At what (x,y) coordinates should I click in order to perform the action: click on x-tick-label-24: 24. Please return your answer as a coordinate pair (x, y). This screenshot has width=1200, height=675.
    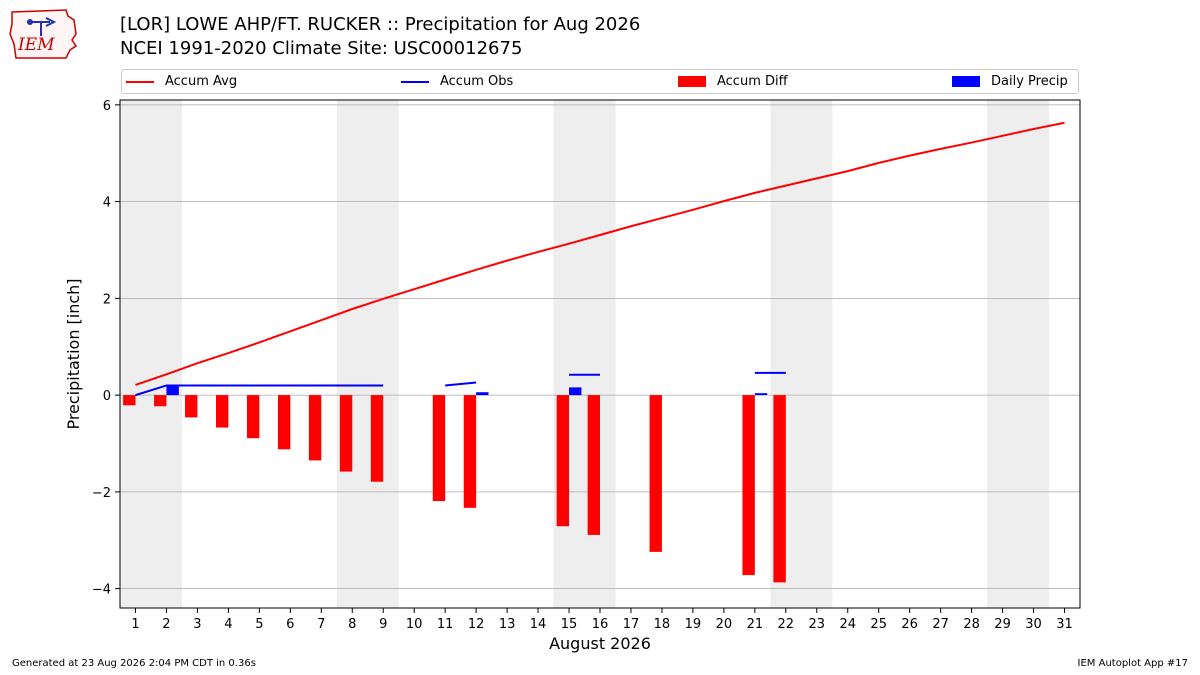
    Looking at the image, I should click on (847, 624).